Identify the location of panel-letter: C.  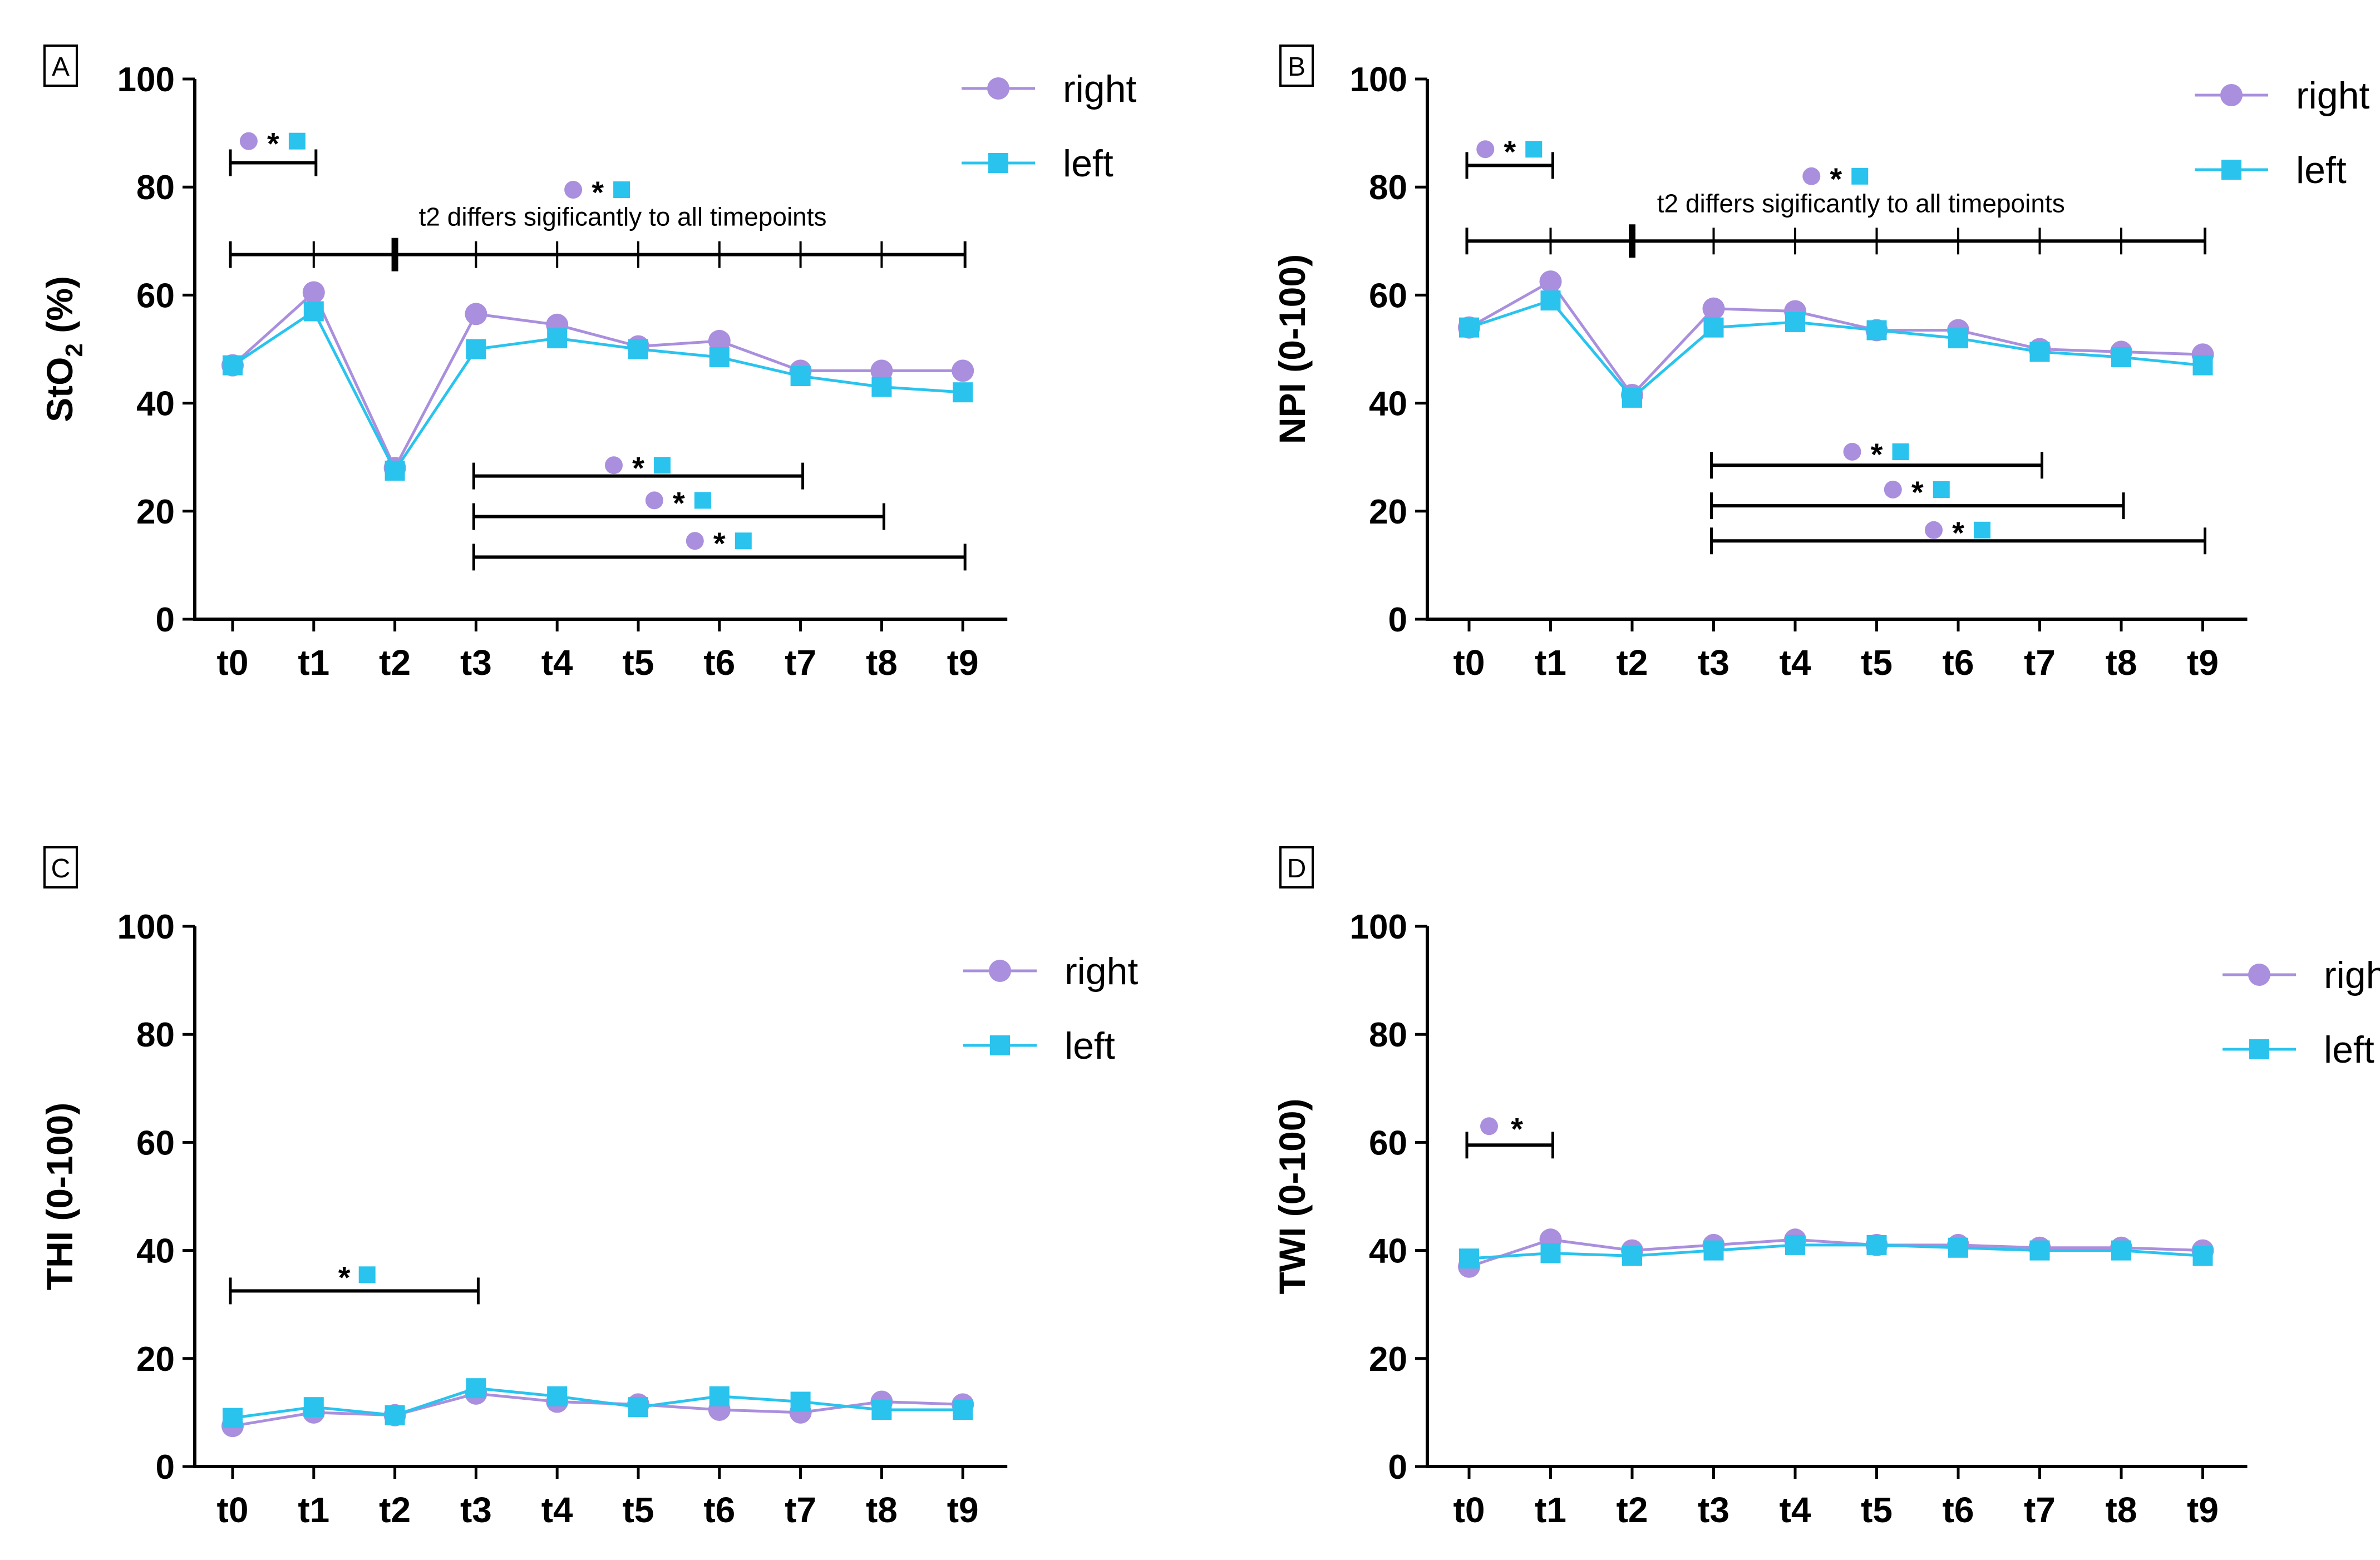
(61, 868).